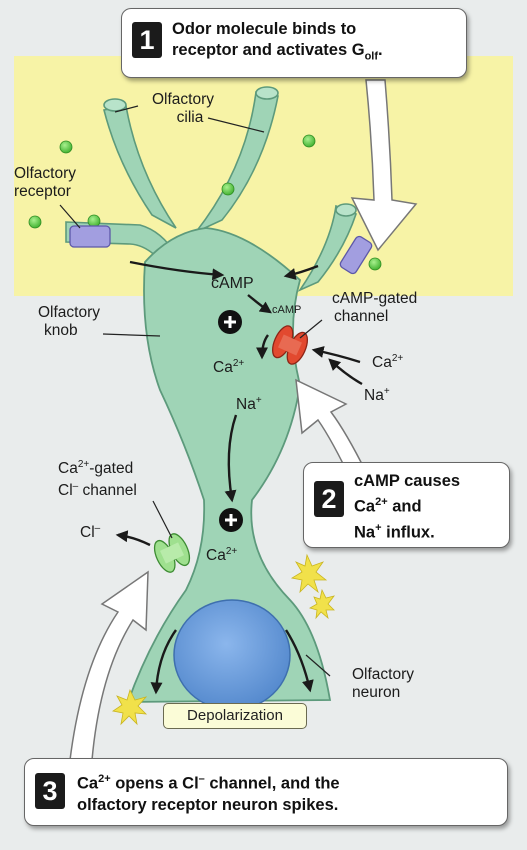 The height and width of the screenshot is (850, 527). I want to click on plus-icon-lower, so click(231, 520).